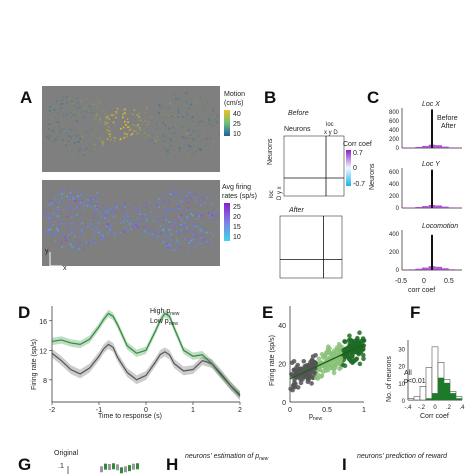  Describe the element at coordinates (240, 410) in the screenshot. I see `panel-D-xtick: 2` at that location.